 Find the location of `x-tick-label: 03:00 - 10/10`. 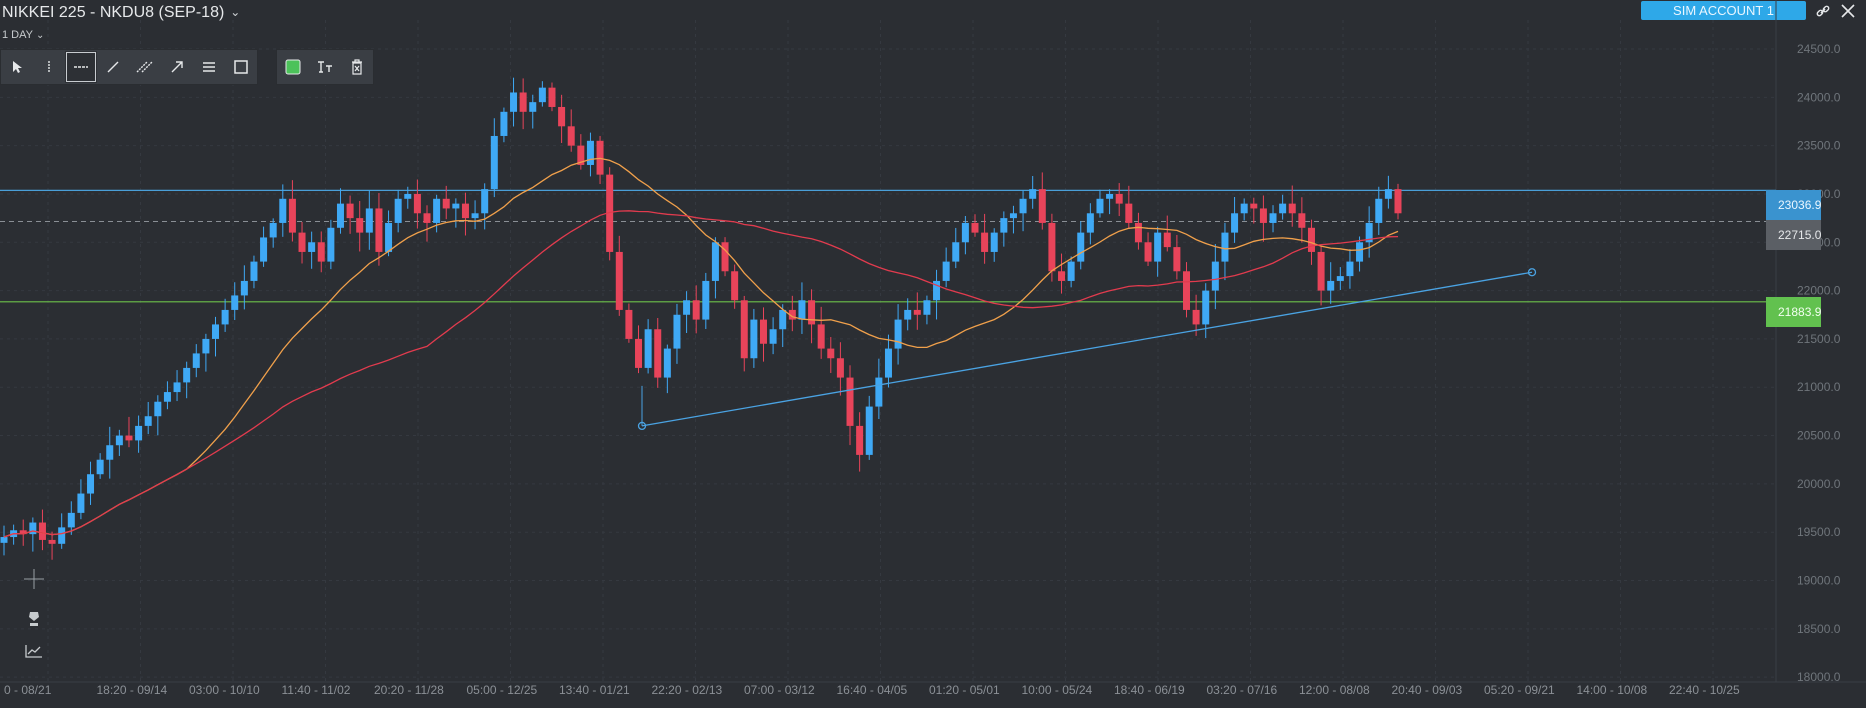

x-tick-label: 03:00 - 10/10 is located at coordinates (224, 690).